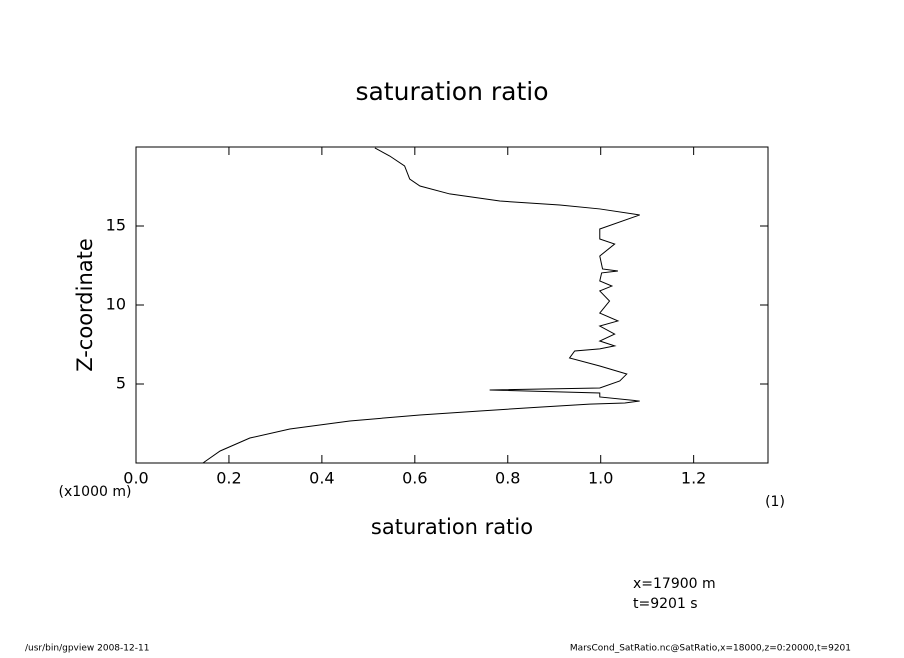  Describe the element at coordinates (451, 91) in the screenshot. I see `chart-title: saturation ratio` at that location.